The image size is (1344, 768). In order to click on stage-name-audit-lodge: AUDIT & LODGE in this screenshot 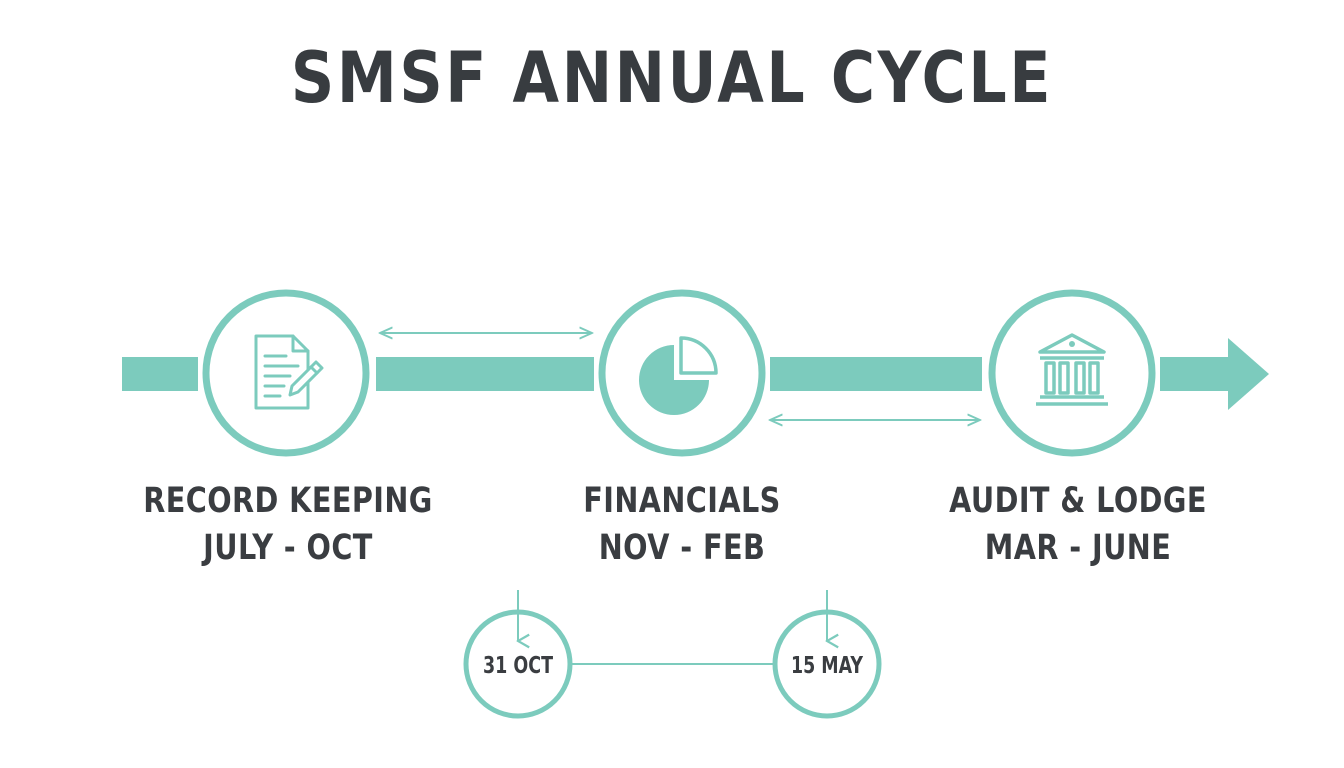, I will do `click(1078, 501)`.